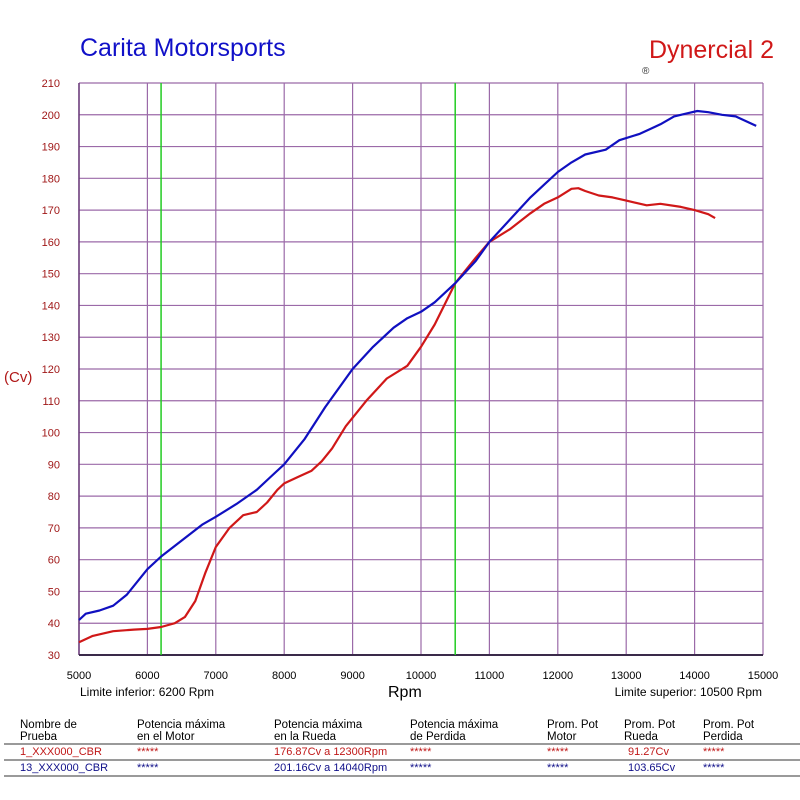  What do you see at coordinates (352, 676) in the screenshot?
I see `x-tick-label: 9000` at bounding box center [352, 676].